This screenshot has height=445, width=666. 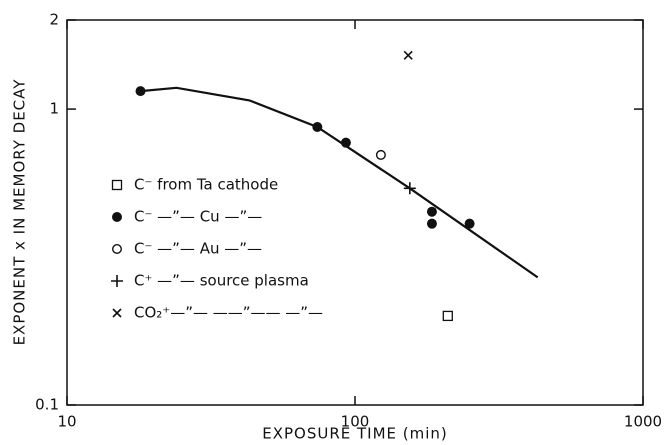 I want to click on y-axis-title: EXPONENT x IN MEMORY DECAY, so click(x=20, y=212).